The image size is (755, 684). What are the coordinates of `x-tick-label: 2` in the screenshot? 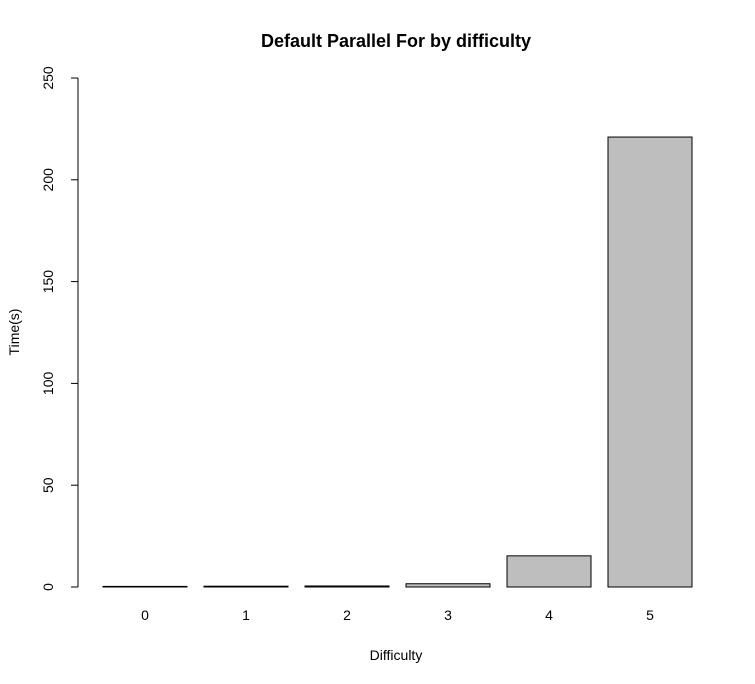 It's located at (347, 615).